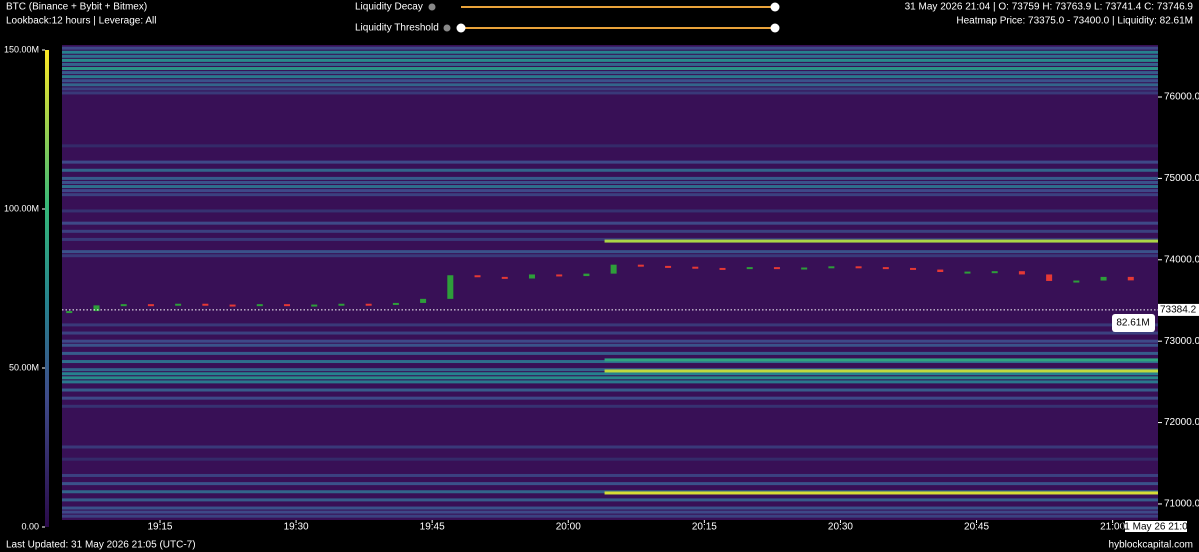 This screenshot has height=552, width=1199. Describe the element at coordinates (704, 527) in the screenshot. I see `x-tick-label: 20:15` at that location.